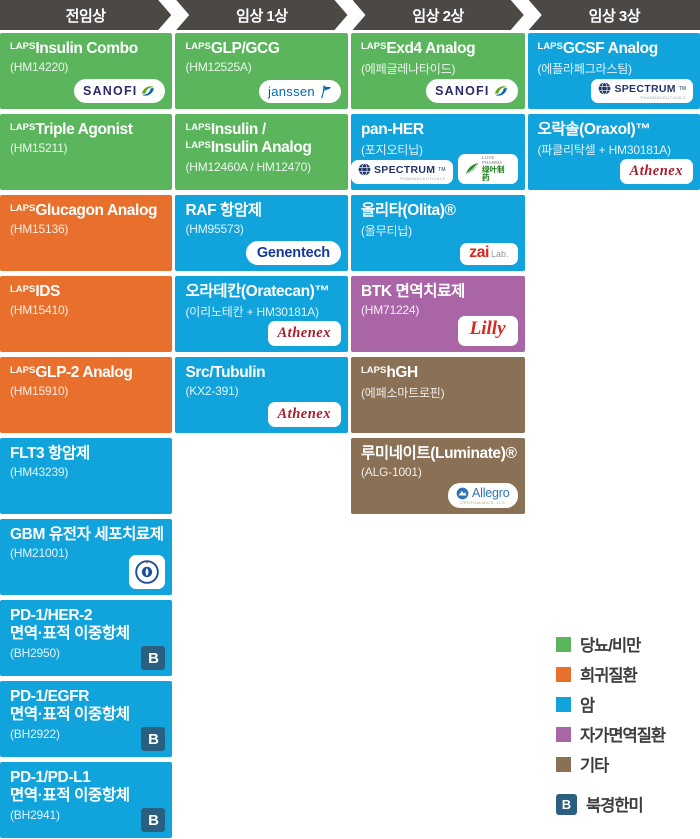  I want to click on phase-2: 임상 2상, so click(438, 15).